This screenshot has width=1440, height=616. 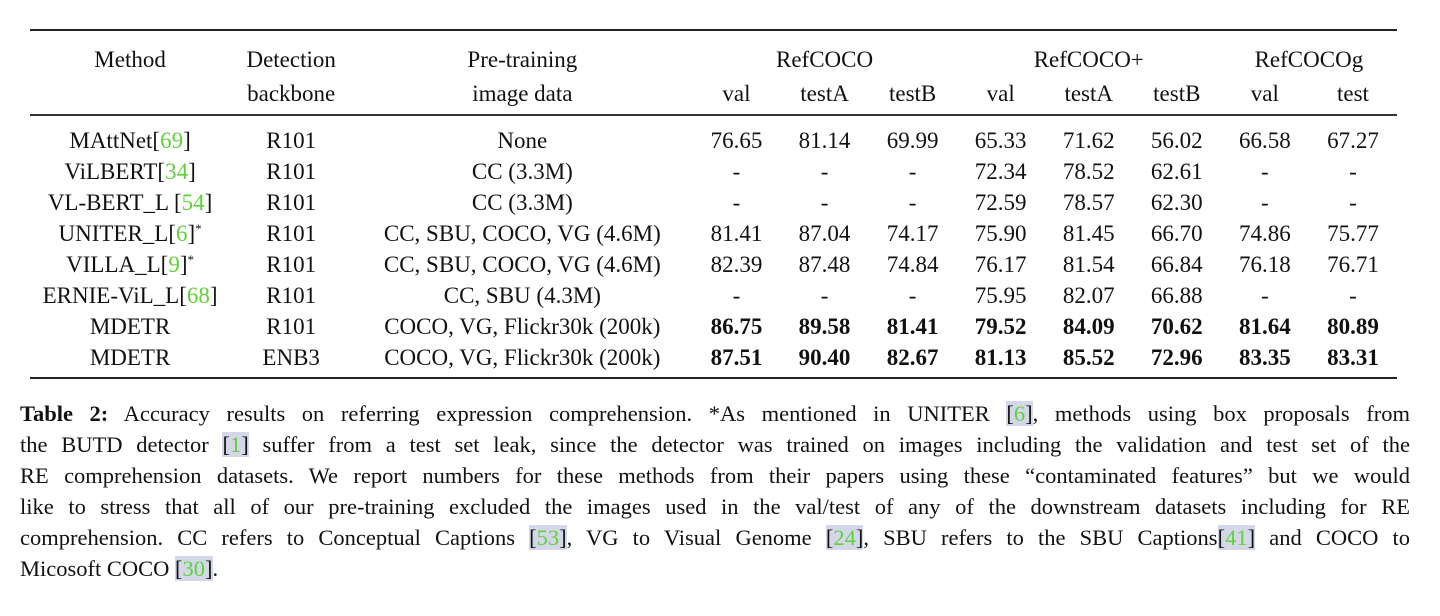 What do you see at coordinates (114, 202) in the screenshot?
I see `method-name: VL-BERT_L [` at bounding box center [114, 202].